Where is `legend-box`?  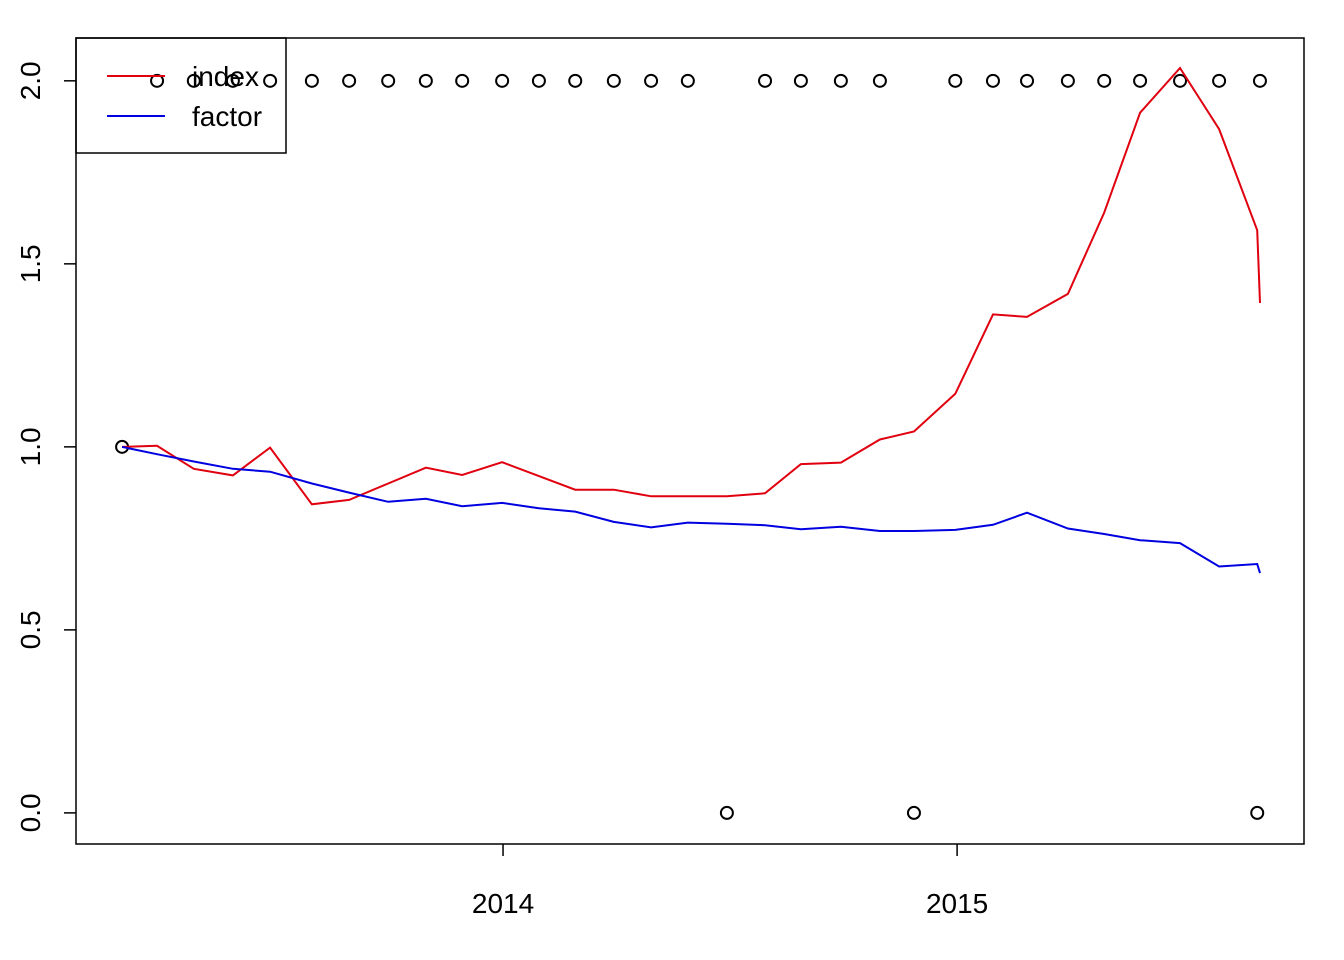
legend-box is located at coordinates (181, 95).